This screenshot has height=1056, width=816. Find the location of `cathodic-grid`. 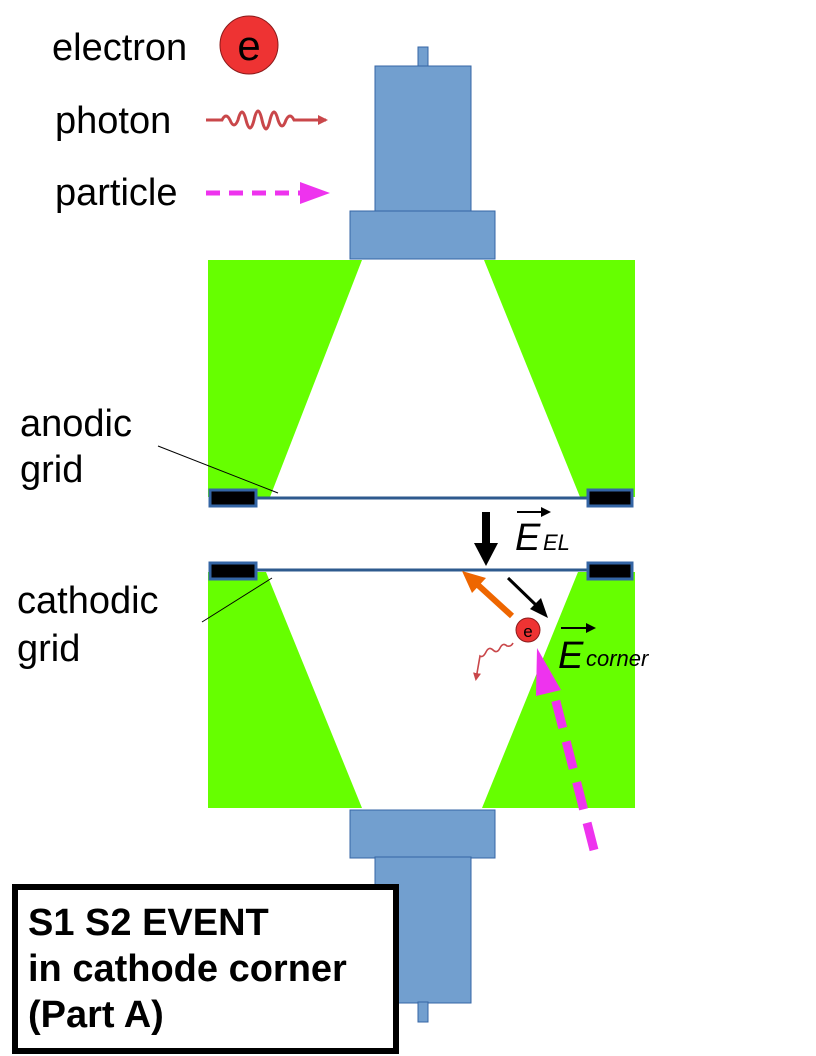

cathodic-grid is located at coordinates (421, 571).